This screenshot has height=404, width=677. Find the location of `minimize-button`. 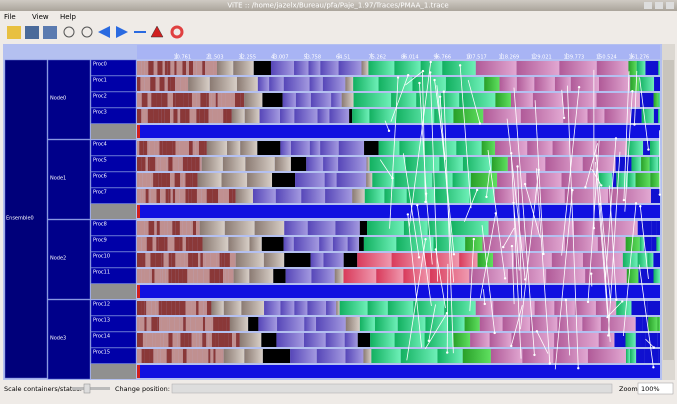

minimize-button is located at coordinates (648, 5).